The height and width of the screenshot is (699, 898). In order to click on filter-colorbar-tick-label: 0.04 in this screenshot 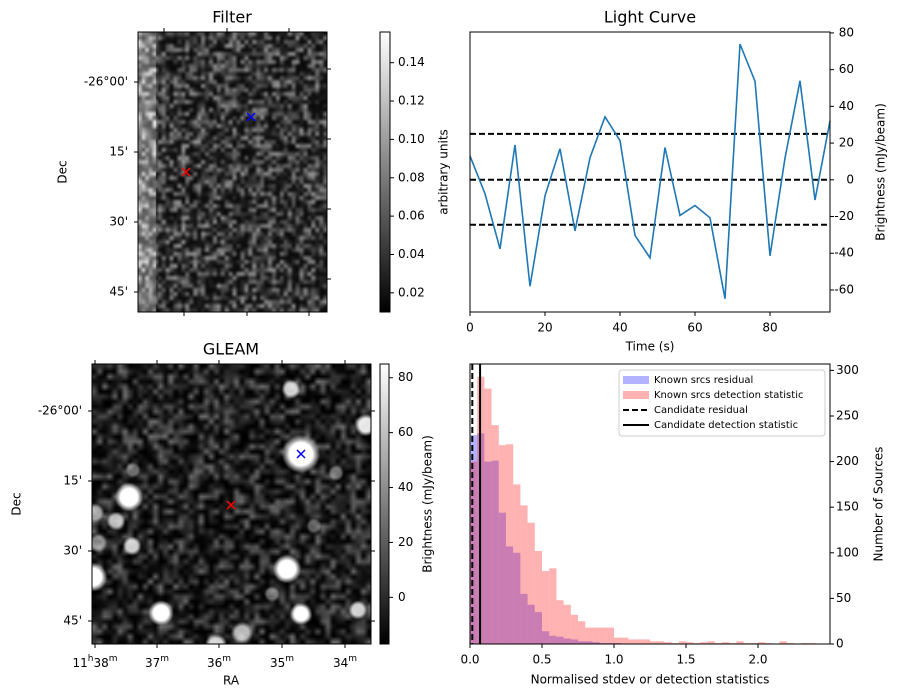, I will do `click(411, 254)`.